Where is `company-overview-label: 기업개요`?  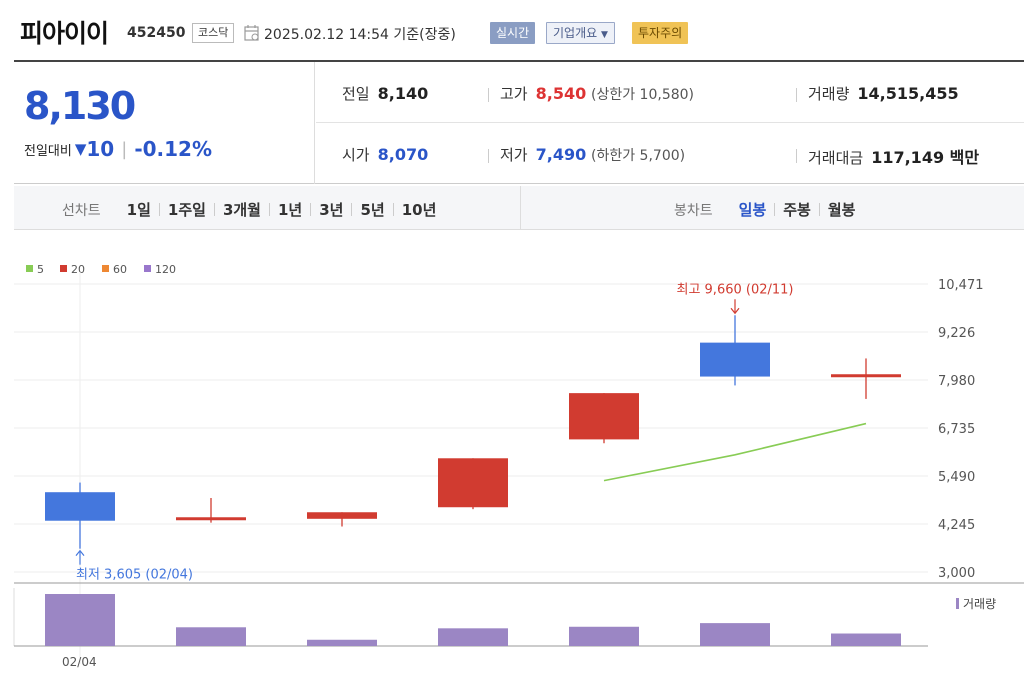
company-overview-label: 기업개요 is located at coordinates (575, 33).